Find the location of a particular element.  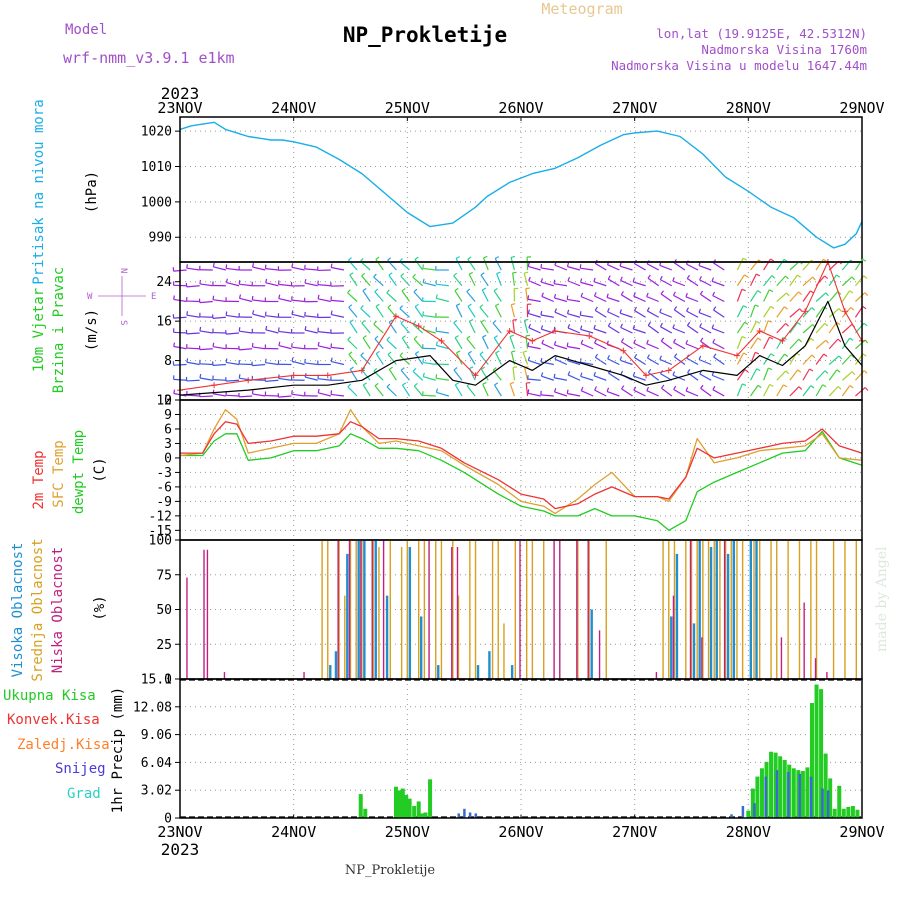

precip-label-frozen: Zaledj.Kisa is located at coordinates (63, 745).